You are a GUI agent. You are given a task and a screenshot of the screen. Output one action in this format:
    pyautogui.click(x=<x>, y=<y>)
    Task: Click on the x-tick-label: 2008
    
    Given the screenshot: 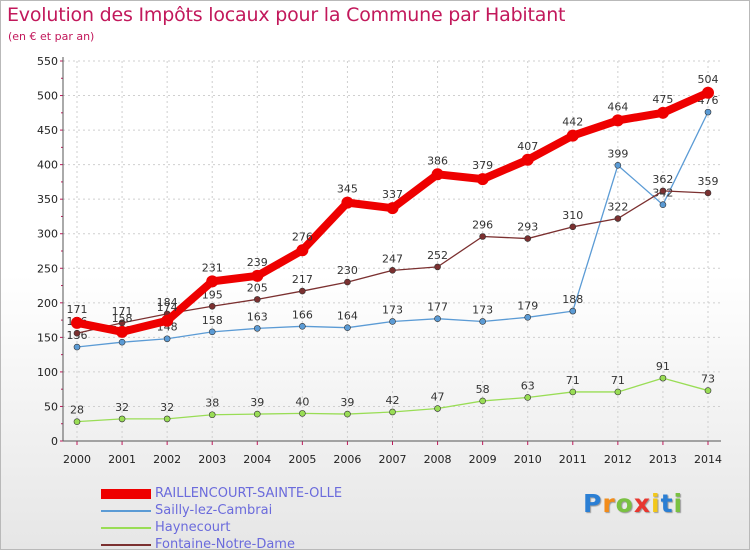 What is the action you would take?
    pyautogui.click(x=438, y=459)
    